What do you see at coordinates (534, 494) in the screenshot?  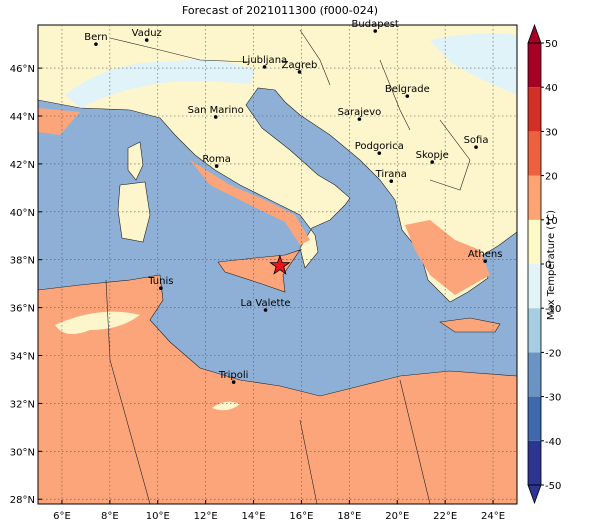 I see `colorbar-extend-bottom` at bounding box center [534, 494].